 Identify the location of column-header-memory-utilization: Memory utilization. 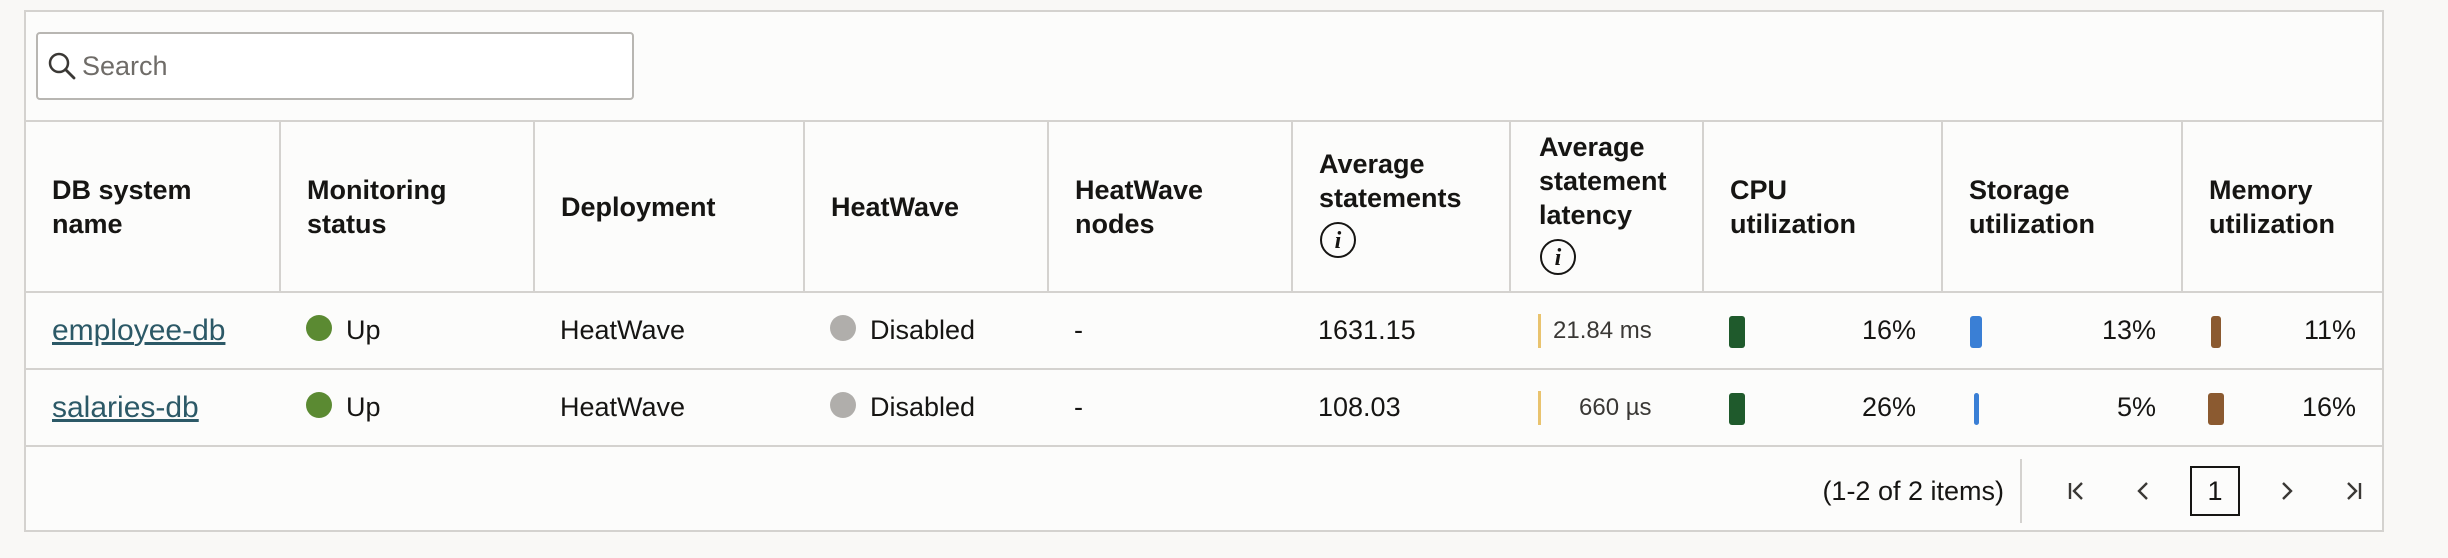
(2282, 207).